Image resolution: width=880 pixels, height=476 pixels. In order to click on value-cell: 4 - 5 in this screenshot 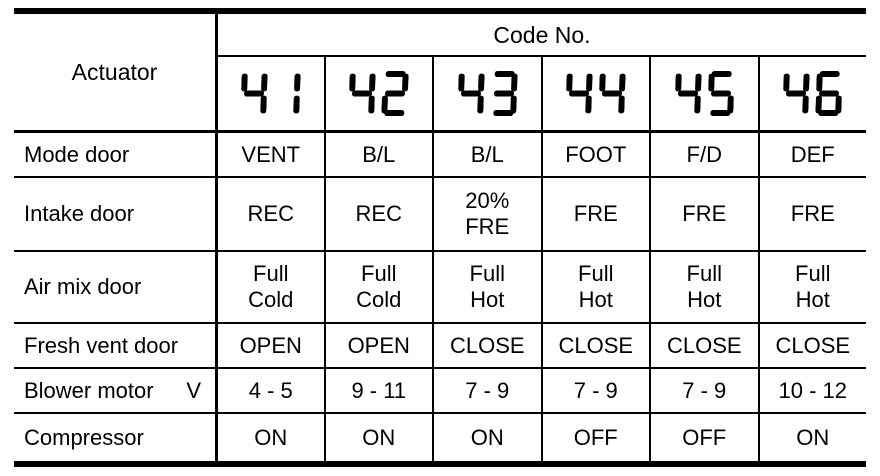, I will do `click(269, 389)`.